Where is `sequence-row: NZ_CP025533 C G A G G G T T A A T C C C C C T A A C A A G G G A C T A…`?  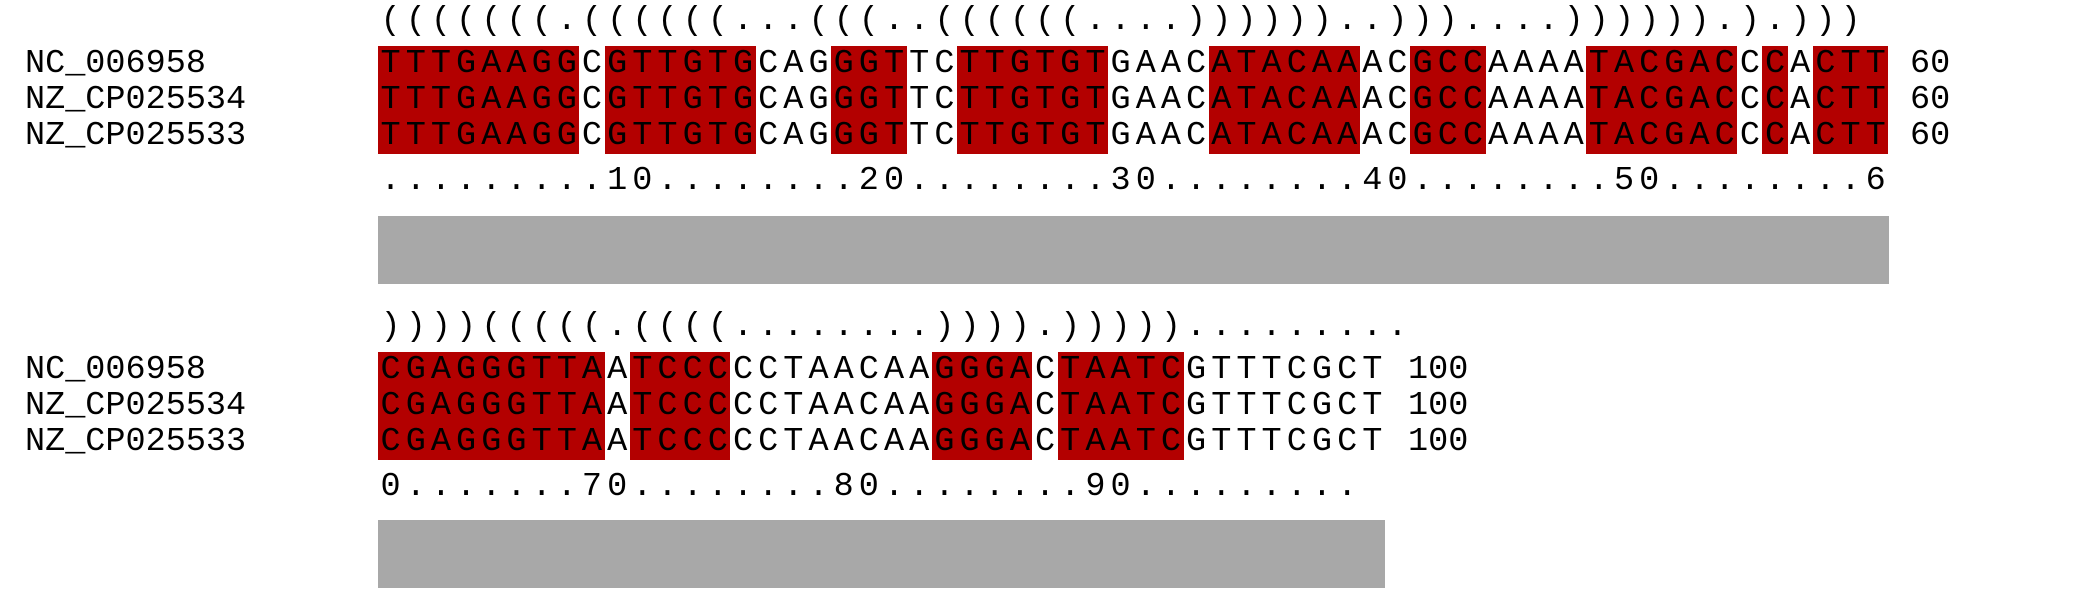 sequence-row: NZ_CP025533 C G A G G G T T A A T C C C C C T A A C A A G G G A C T A… is located at coordinates (1037, 442).